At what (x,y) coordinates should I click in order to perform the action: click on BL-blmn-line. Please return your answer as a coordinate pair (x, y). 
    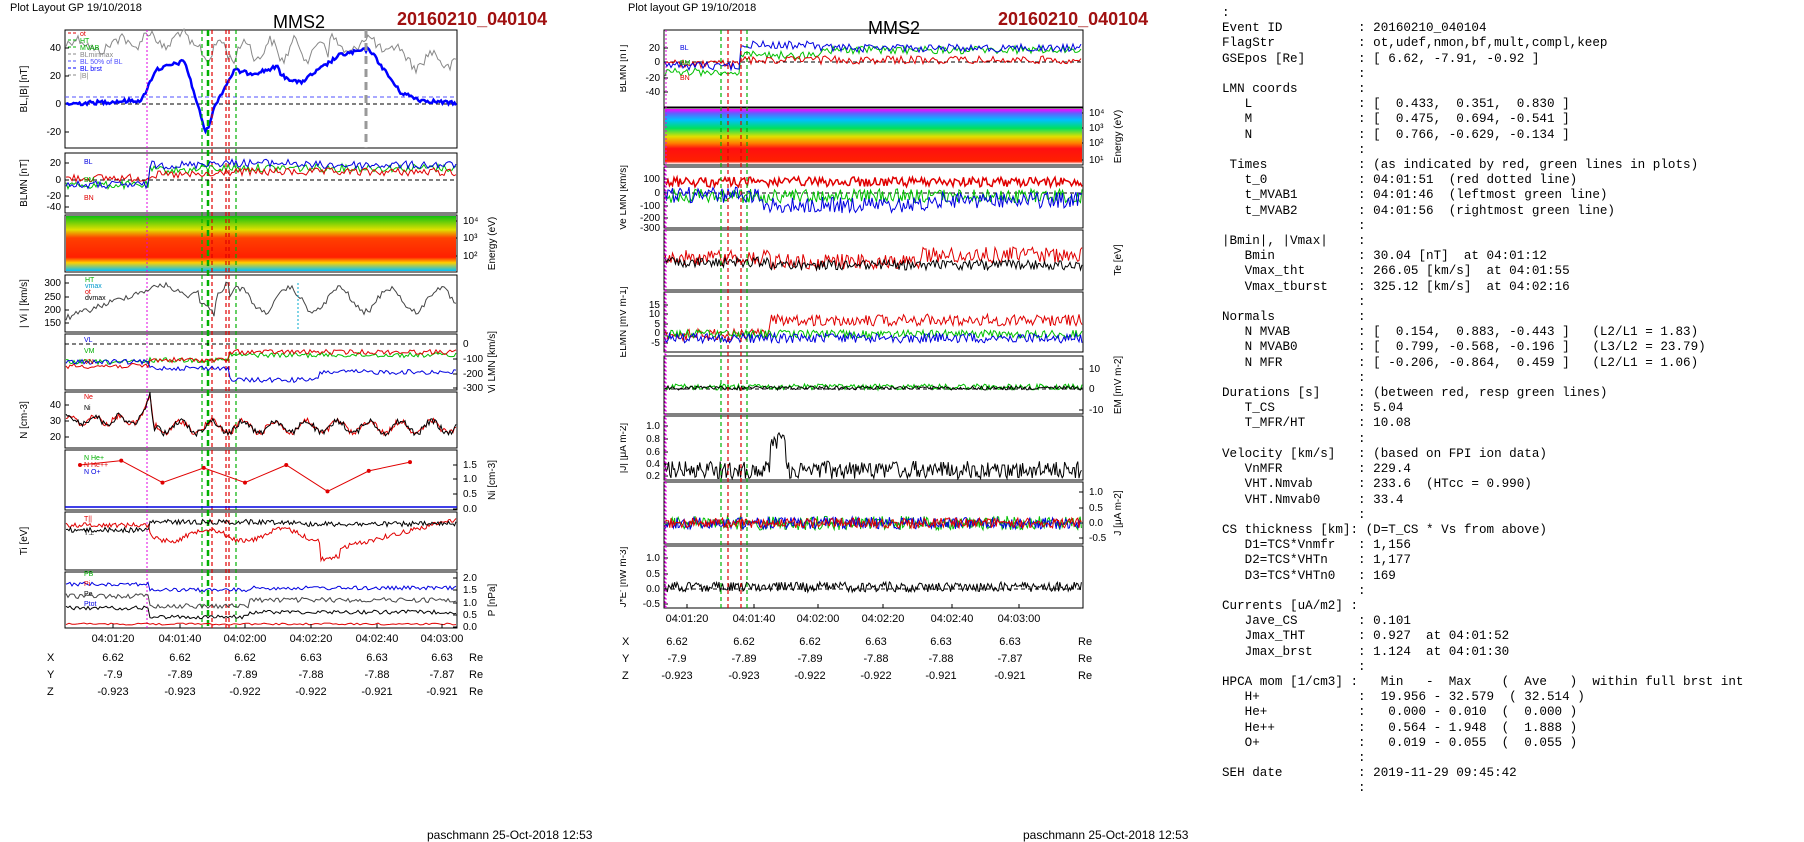
    Looking at the image, I should click on (261, 174).